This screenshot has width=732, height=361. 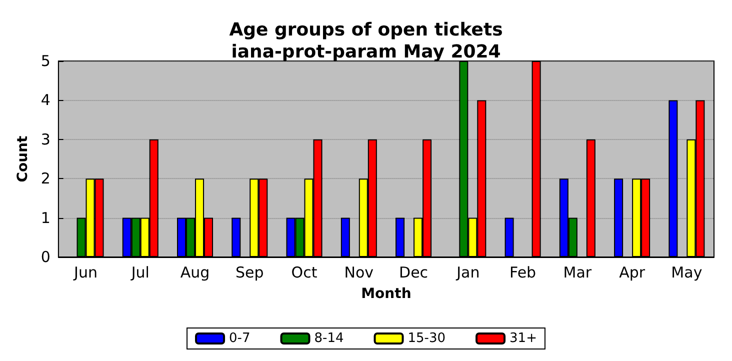 What do you see at coordinates (250, 273) in the screenshot?
I see `x-tick-label: Sep` at bounding box center [250, 273].